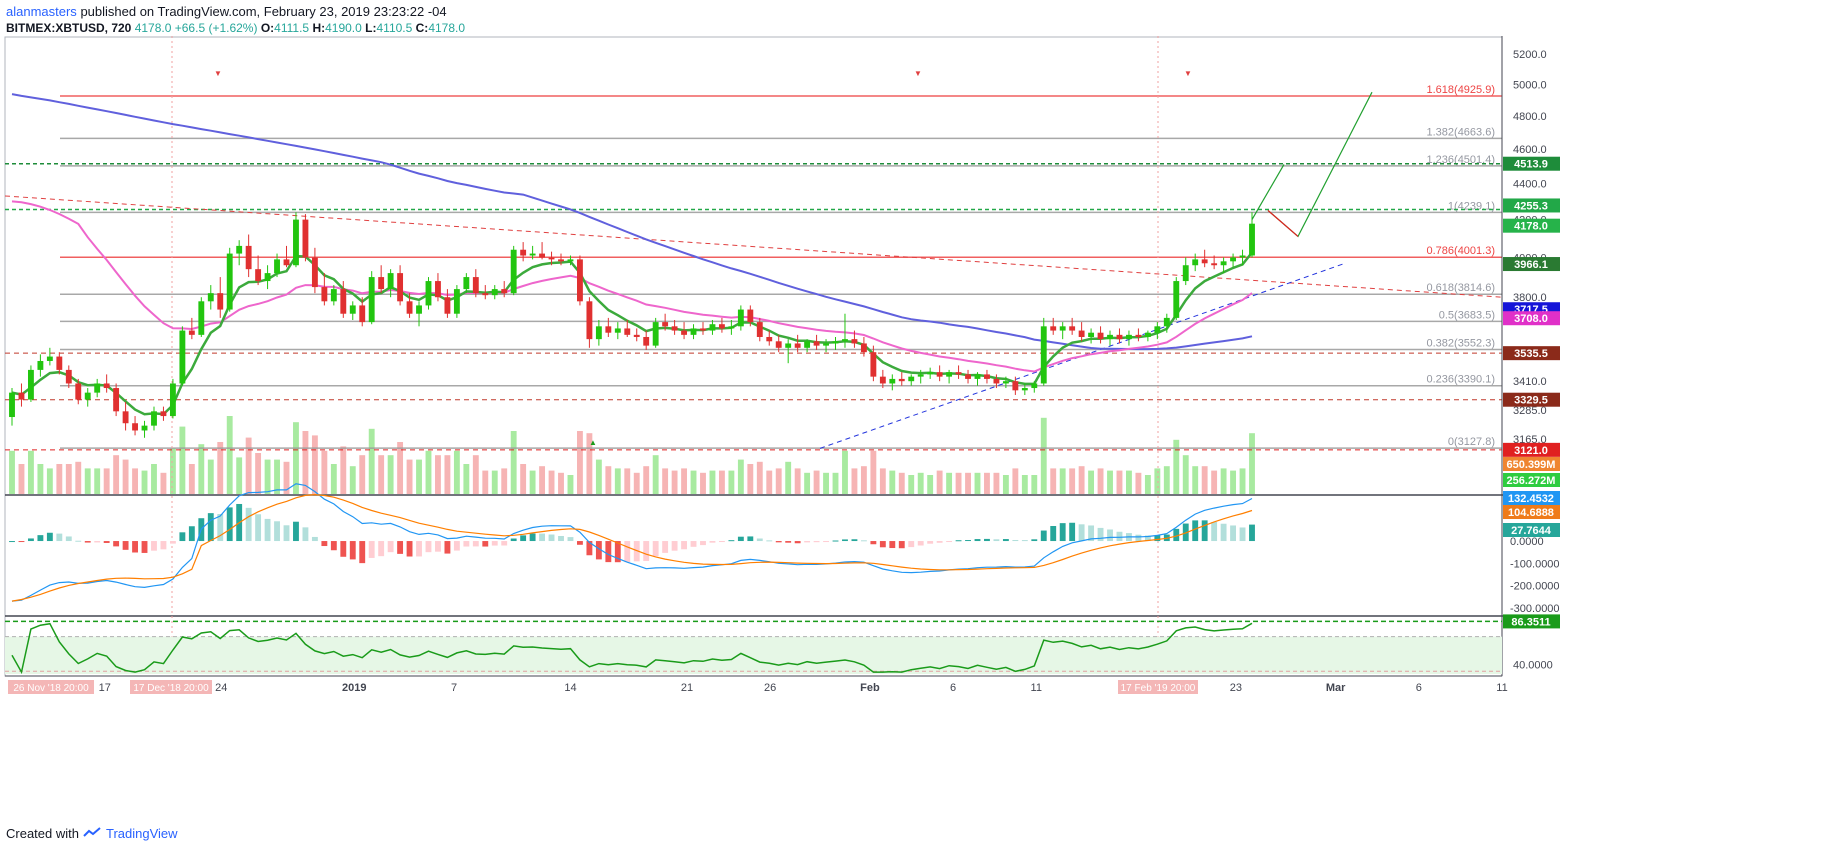 The height and width of the screenshot is (849, 1828). I want to click on close-label: C:, so click(422, 28).